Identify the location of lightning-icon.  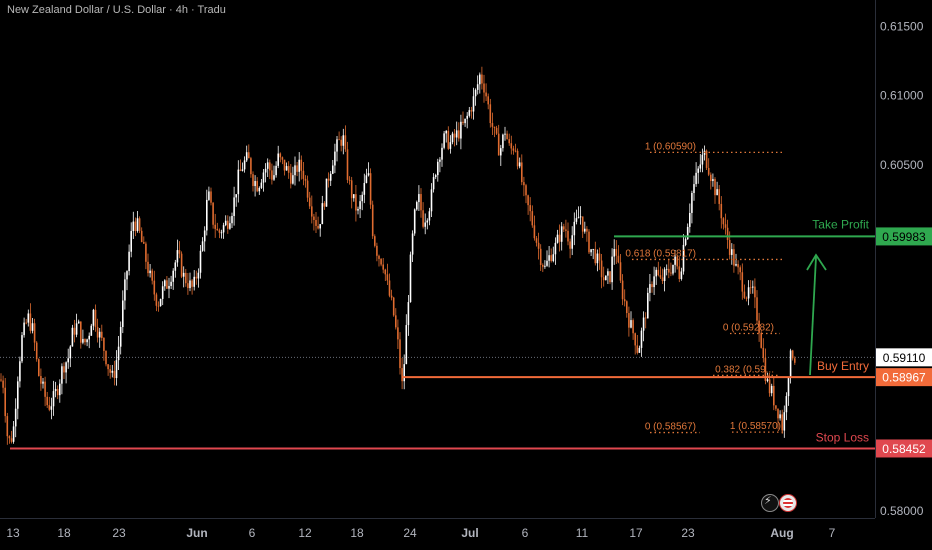
(770, 503).